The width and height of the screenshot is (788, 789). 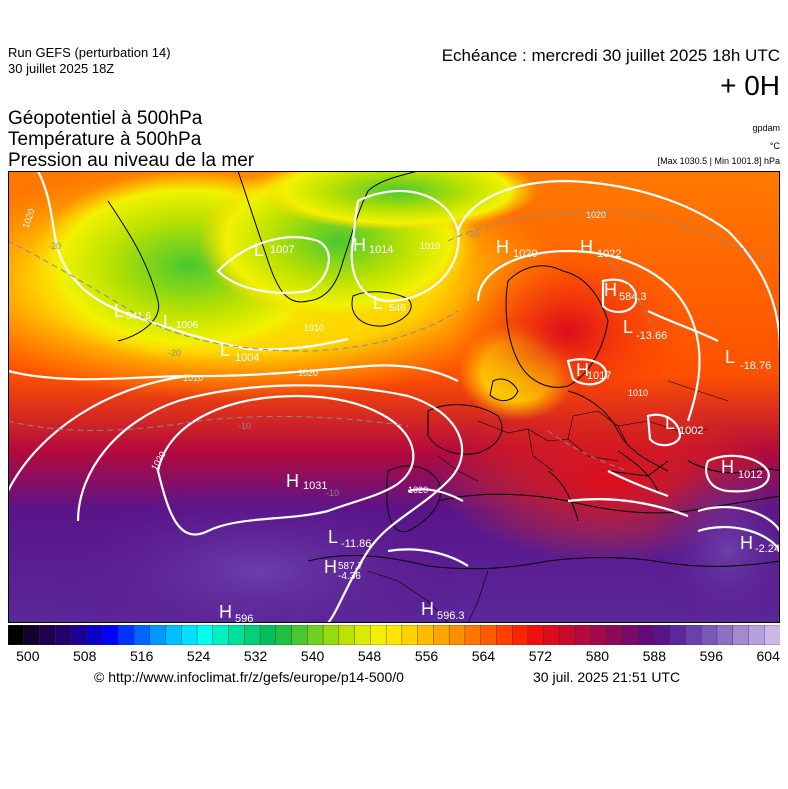 What do you see at coordinates (426, 656) in the screenshot?
I see `color-scale-tick-label: 556` at bounding box center [426, 656].